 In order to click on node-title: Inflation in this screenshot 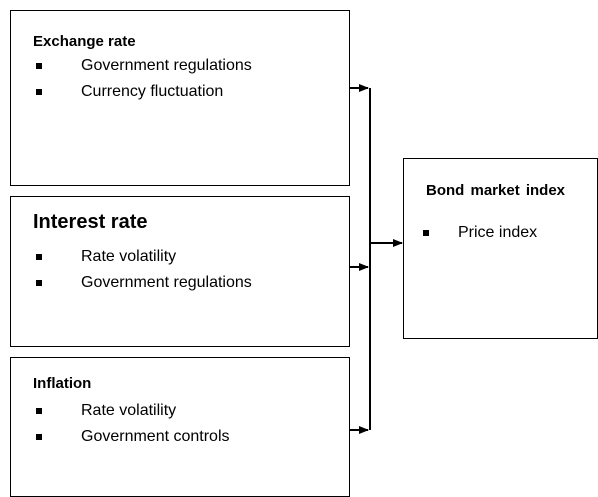, I will do `click(62, 383)`.